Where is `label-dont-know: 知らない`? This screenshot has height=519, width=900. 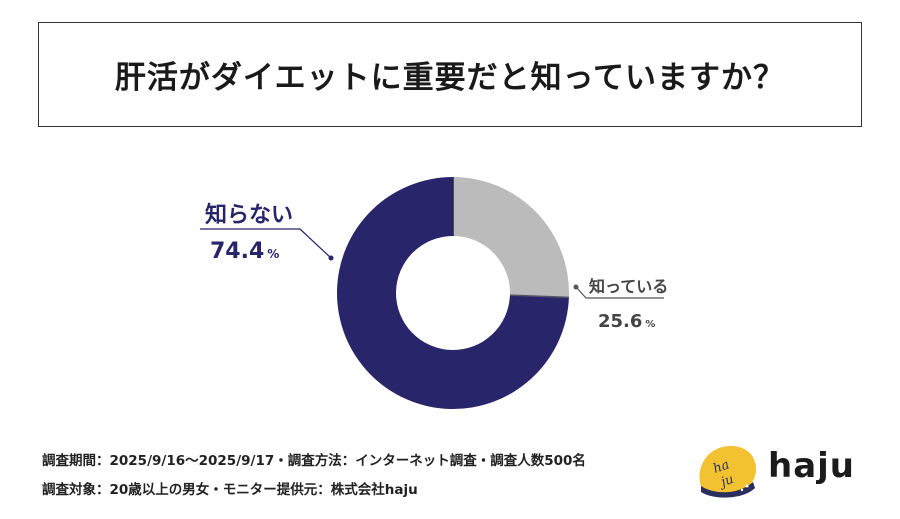
label-dont-know: 知らない is located at coordinates (249, 215).